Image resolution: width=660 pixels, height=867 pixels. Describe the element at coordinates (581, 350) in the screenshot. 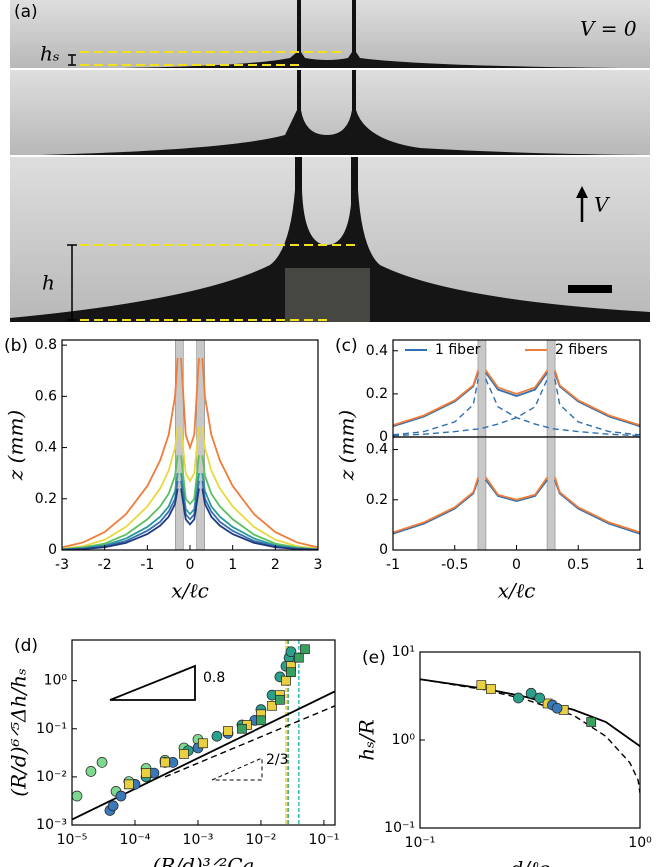

I see `legend-label: 2 fibers` at that location.